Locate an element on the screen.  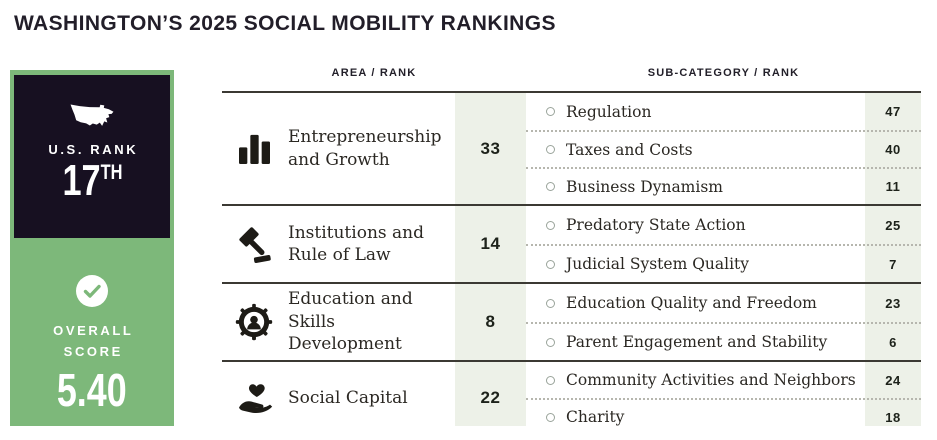
area-cell: Entrepreneurship and Growth is located at coordinates (338, 148).